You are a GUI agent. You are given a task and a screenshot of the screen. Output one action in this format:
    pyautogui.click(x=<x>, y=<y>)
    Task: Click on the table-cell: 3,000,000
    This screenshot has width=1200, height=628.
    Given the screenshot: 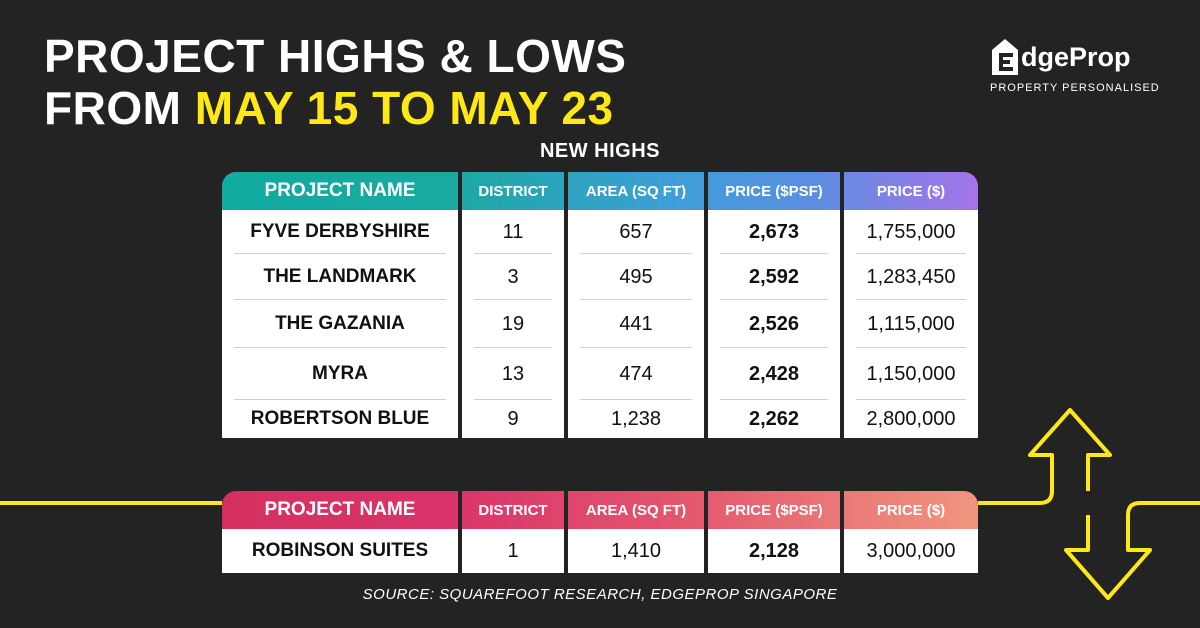 What is the action you would take?
    pyautogui.click(x=911, y=550)
    